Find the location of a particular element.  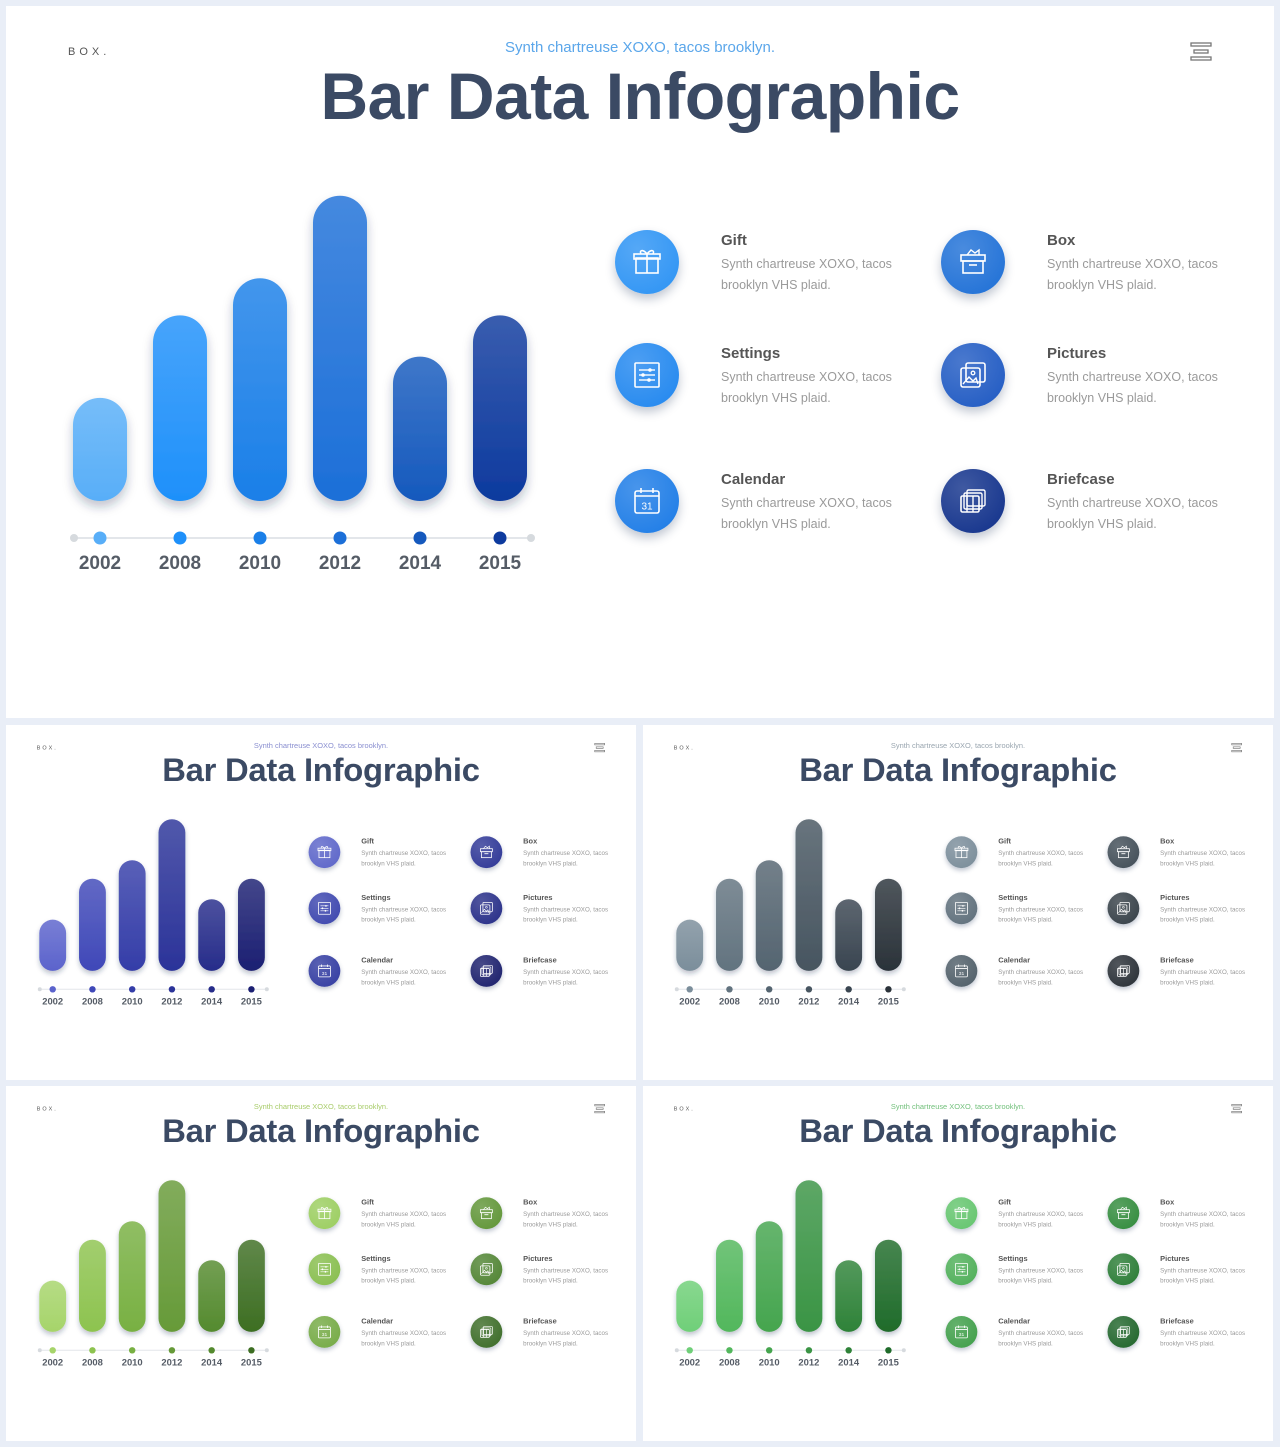

feature-title: Box is located at coordinates (530, 1202).